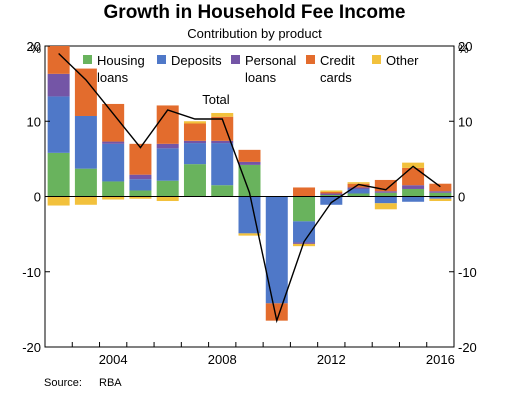 The width and height of the screenshot is (509, 410). I want to click on bar-credit-cards-2013, so click(358, 185).